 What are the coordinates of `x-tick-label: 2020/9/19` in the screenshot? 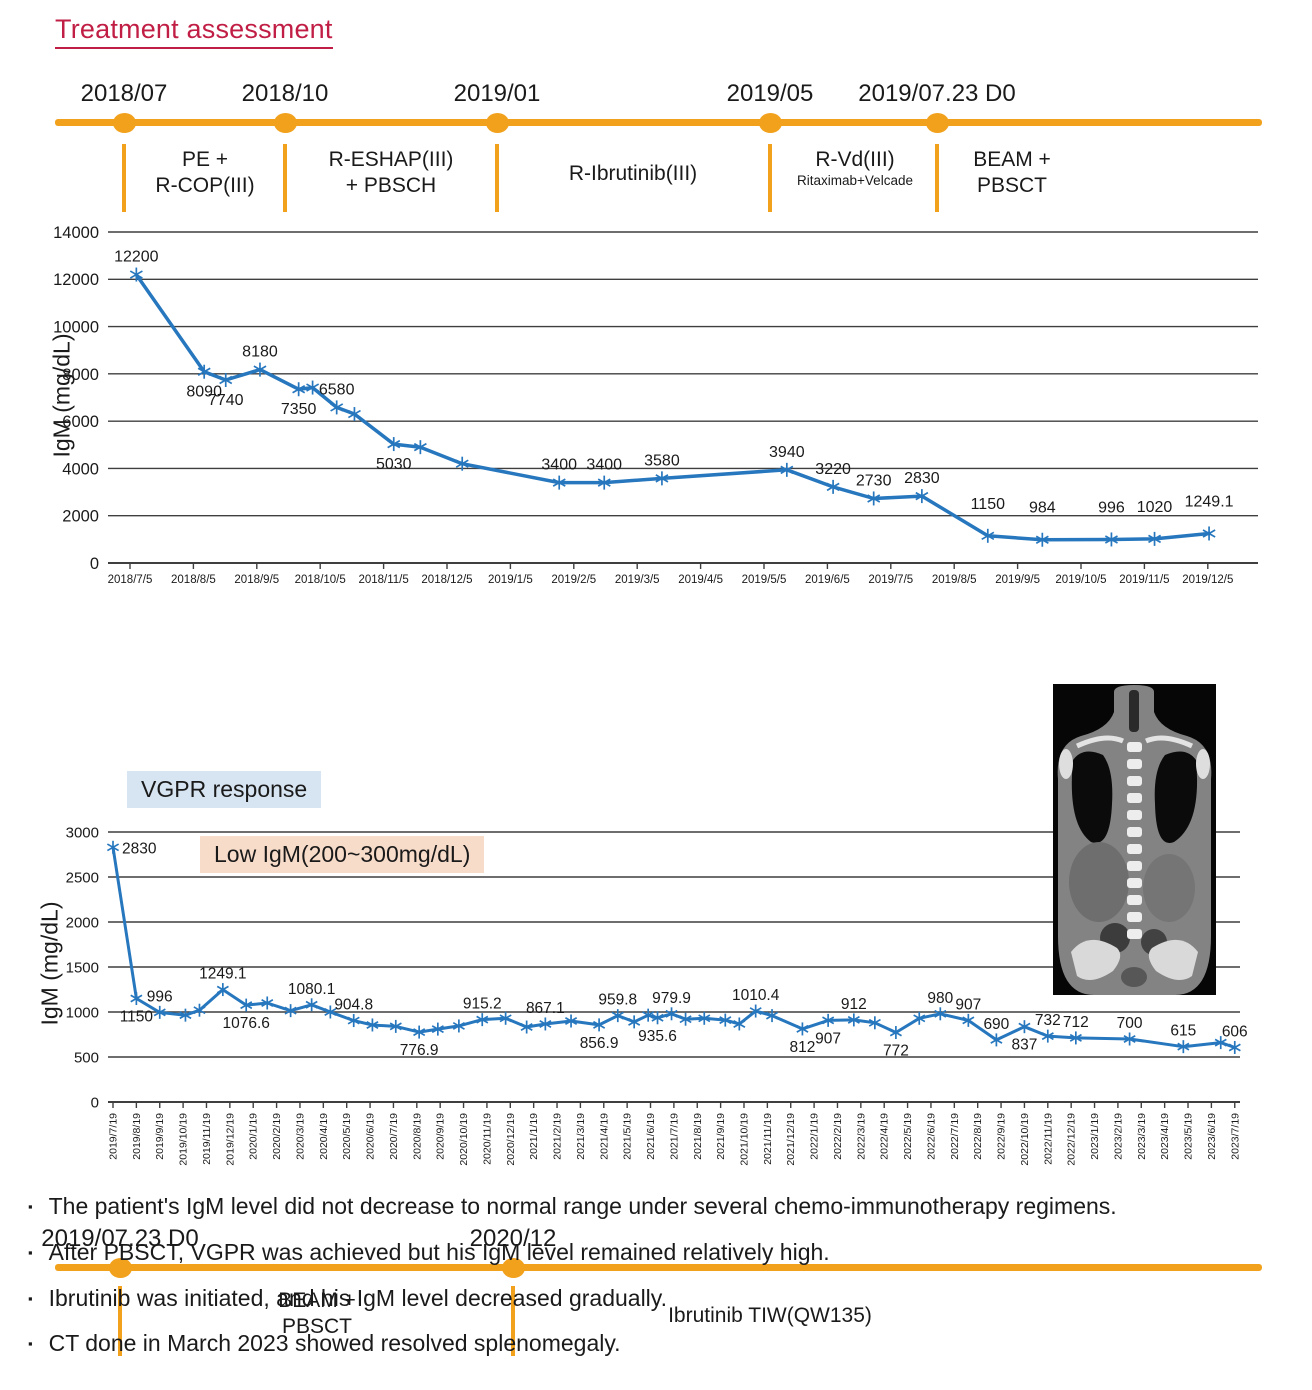 It's located at (441, 1136).